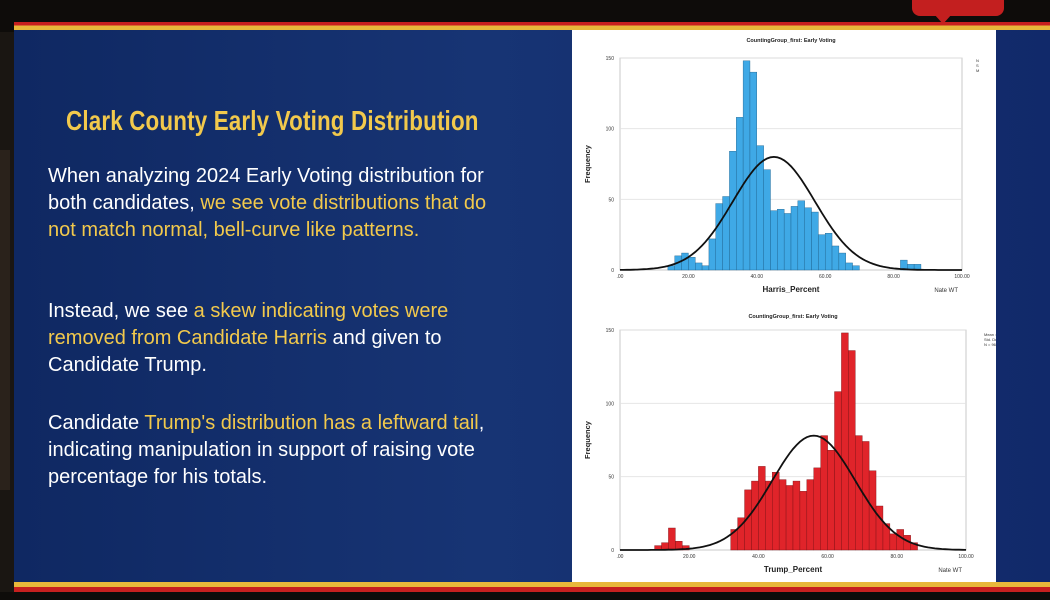 The height and width of the screenshot is (600, 1050). Describe the element at coordinates (977, 60) in the screenshot. I see `stats-label: N` at that location.